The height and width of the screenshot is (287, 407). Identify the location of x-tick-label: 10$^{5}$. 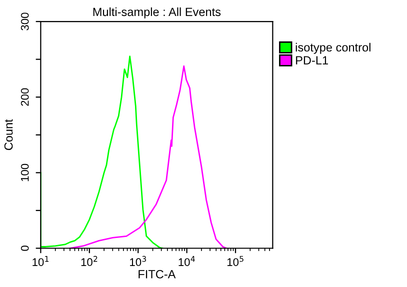
(235, 261).